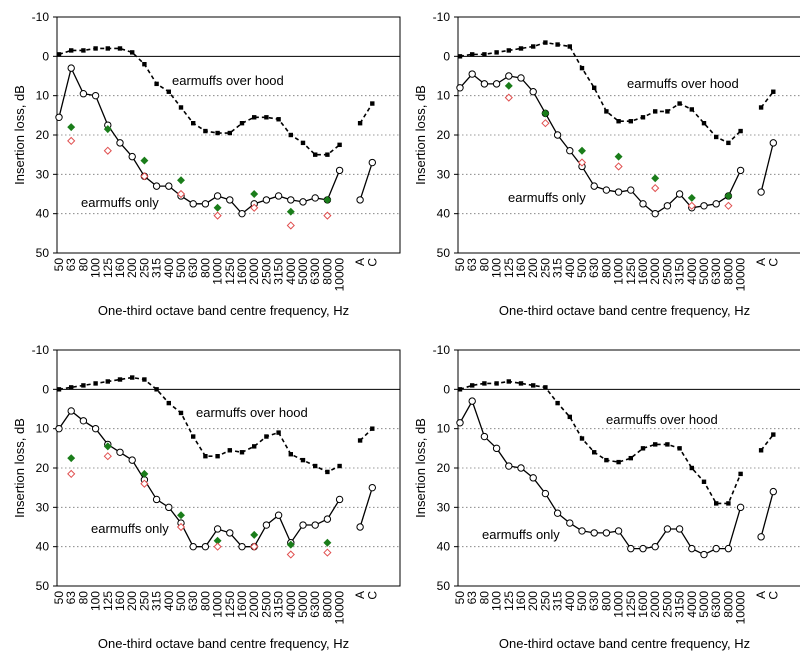 The height and width of the screenshot is (662, 800). What do you see at coordinates (444, 429) in the screenshot?
I see `y-tick-label: 10` at bounding box center [444, 429].